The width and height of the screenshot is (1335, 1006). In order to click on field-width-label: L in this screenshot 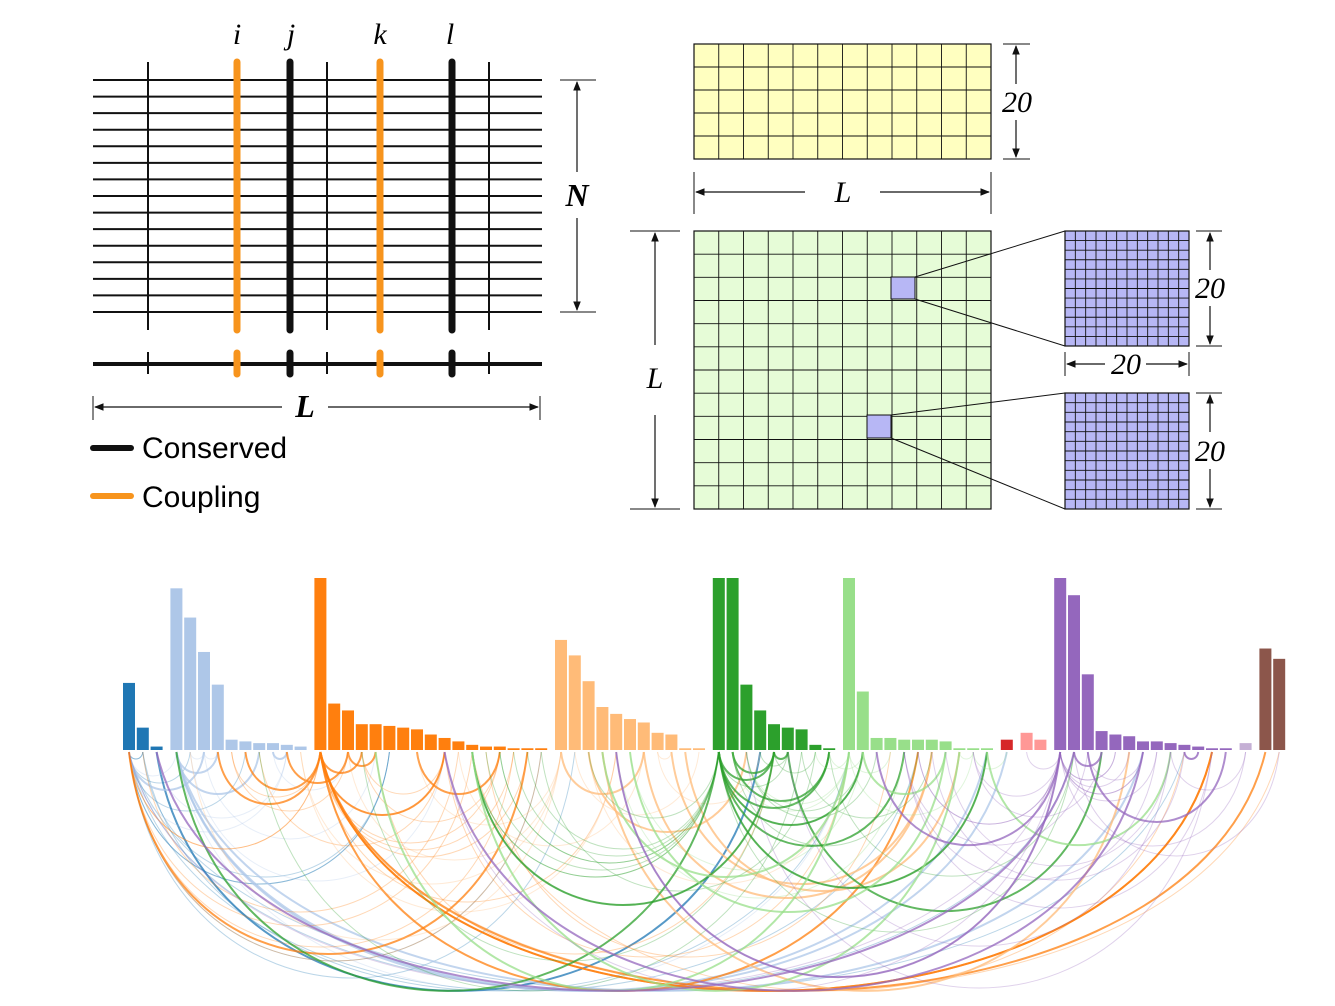, I will do `click(843, 192)`.